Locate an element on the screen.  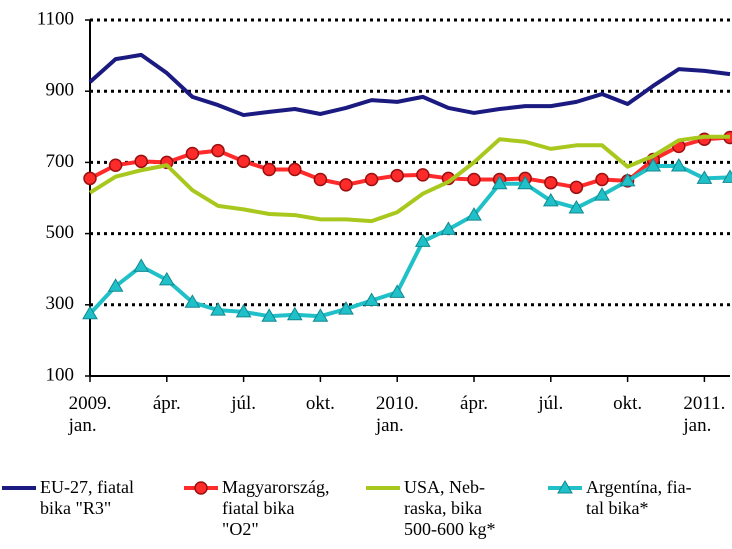
x-tick-label: 2010. jan. is located at coordinates (397, 414).